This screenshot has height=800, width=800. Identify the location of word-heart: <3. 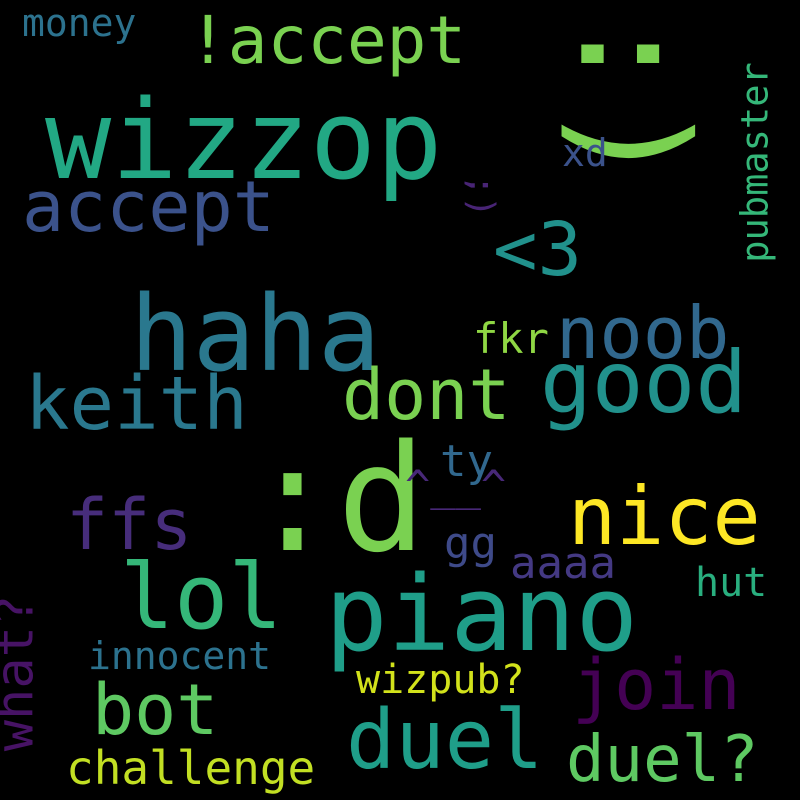
(538, 250).